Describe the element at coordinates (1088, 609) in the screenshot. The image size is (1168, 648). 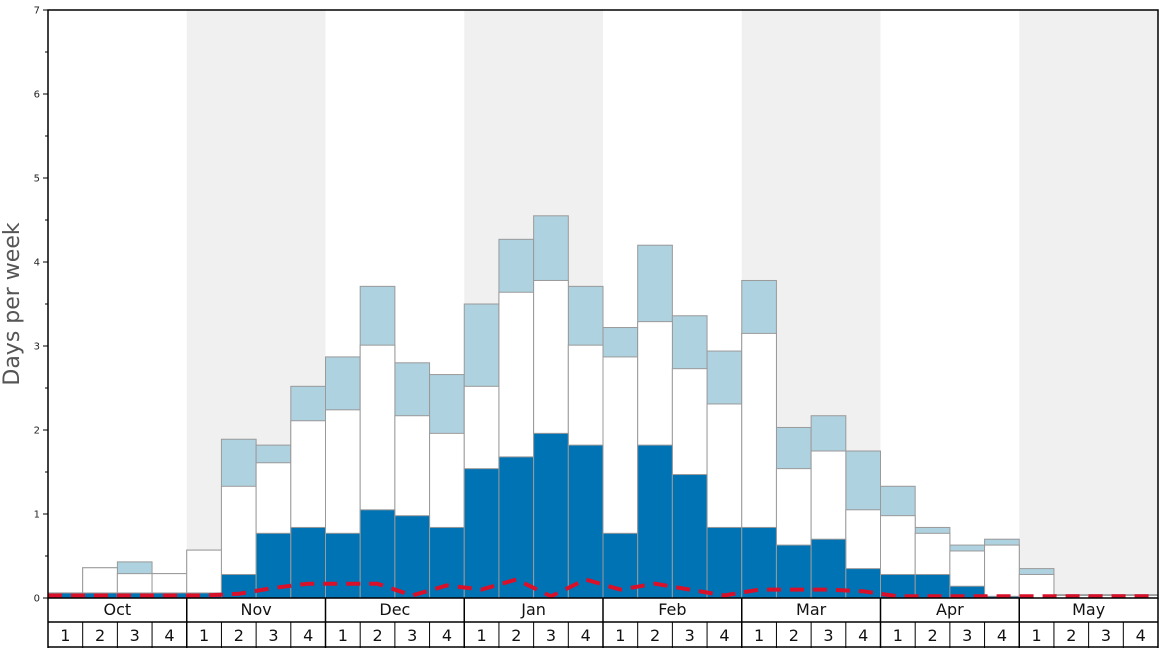
I see `month-label-may: May` at that location.